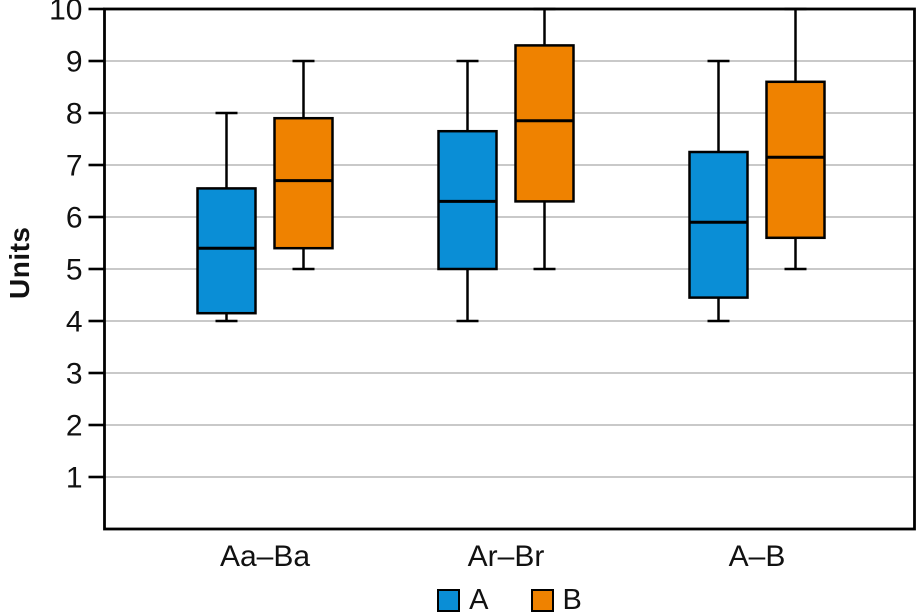 Image resolution: width=919 pixels, height=615 pixels. I want to click on legend-label-b: B, so click(572, 599).